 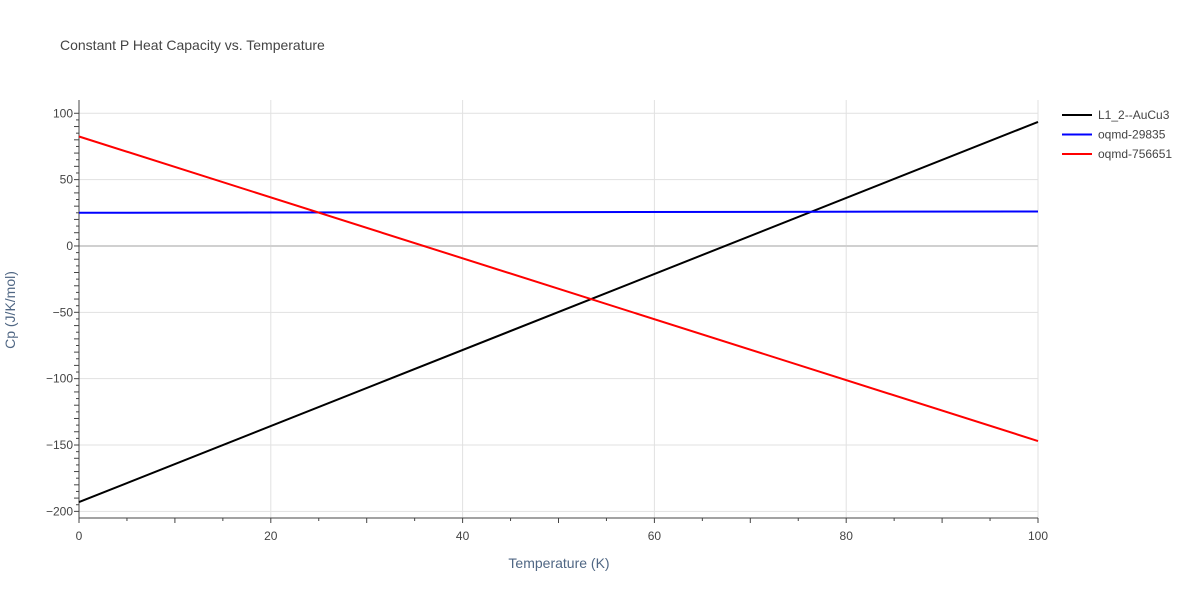 I want to click on legend-item: oqmd-756651, so click(x=1117, y=154).